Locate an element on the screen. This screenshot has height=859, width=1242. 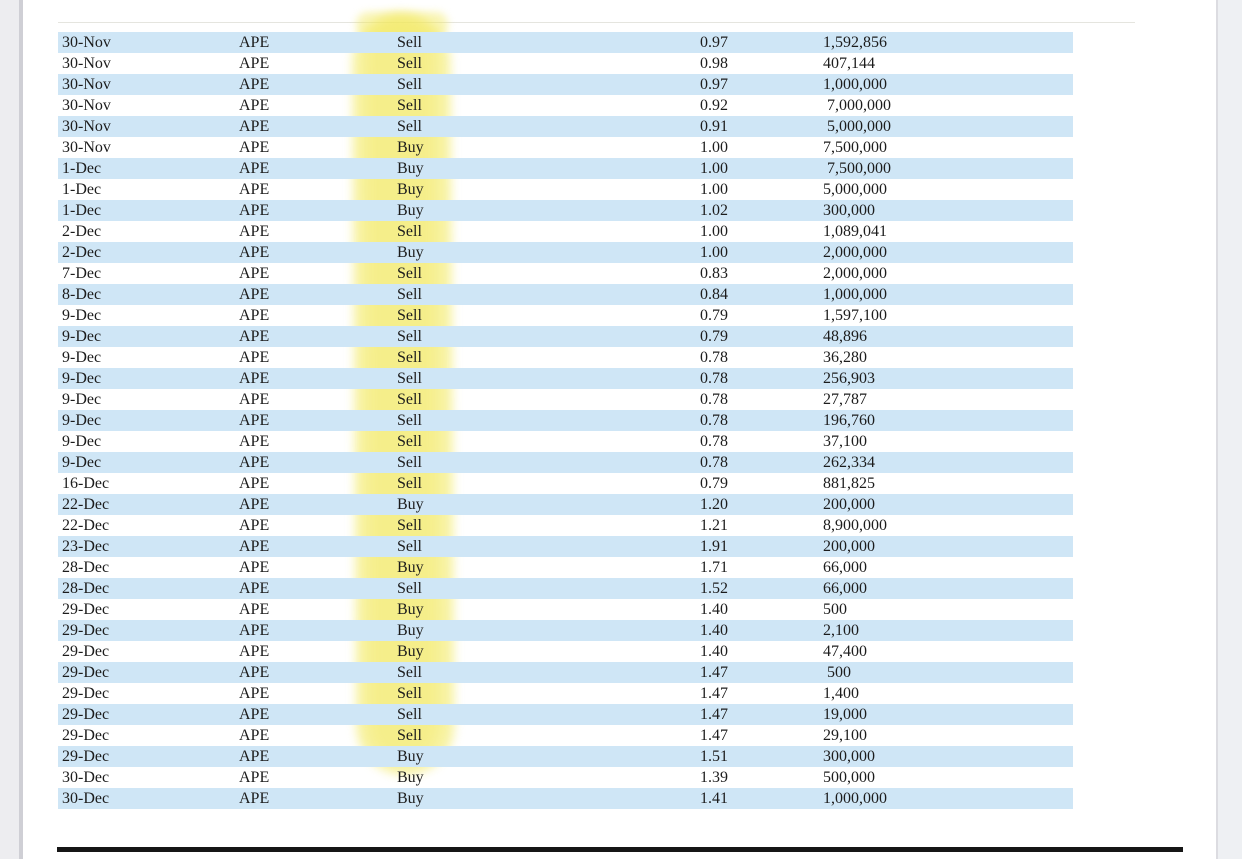
trade-row: 29-Dec APE Sell 1.47 29,100 is located at coordinates (565, 735).